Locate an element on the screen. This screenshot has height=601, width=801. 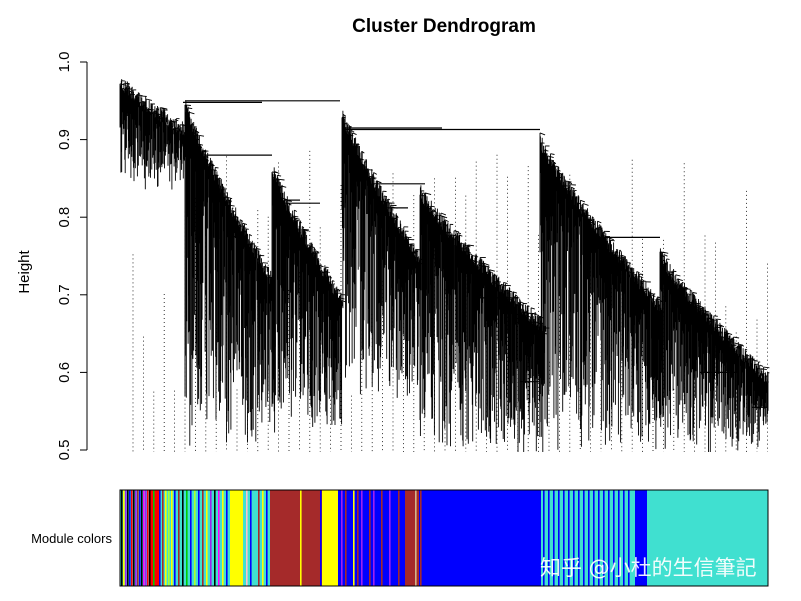
module-color-bar-border is located at coordinates (444, 538).